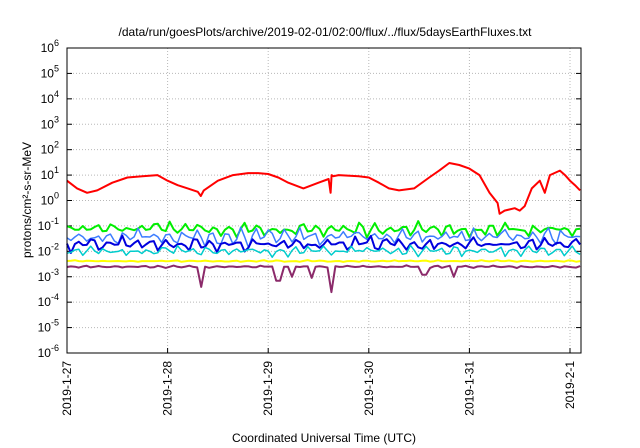 The image size is (640, 448). What do you see at coordinates (48, 249) in the screenshot?
I see `y-tick-label: 10⁻²` at bounding box center [48, 249].